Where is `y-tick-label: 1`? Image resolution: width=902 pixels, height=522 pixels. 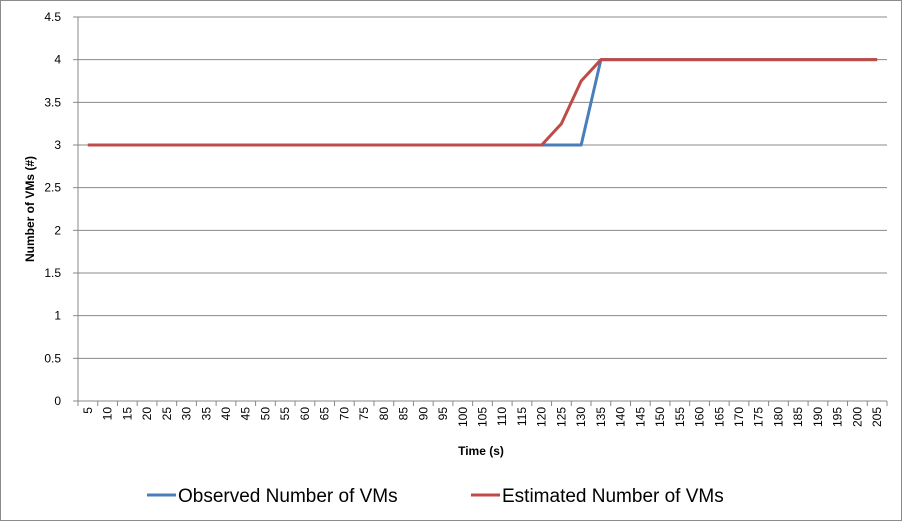 y-tick-label: 1 is located at coordinates (57, 316).